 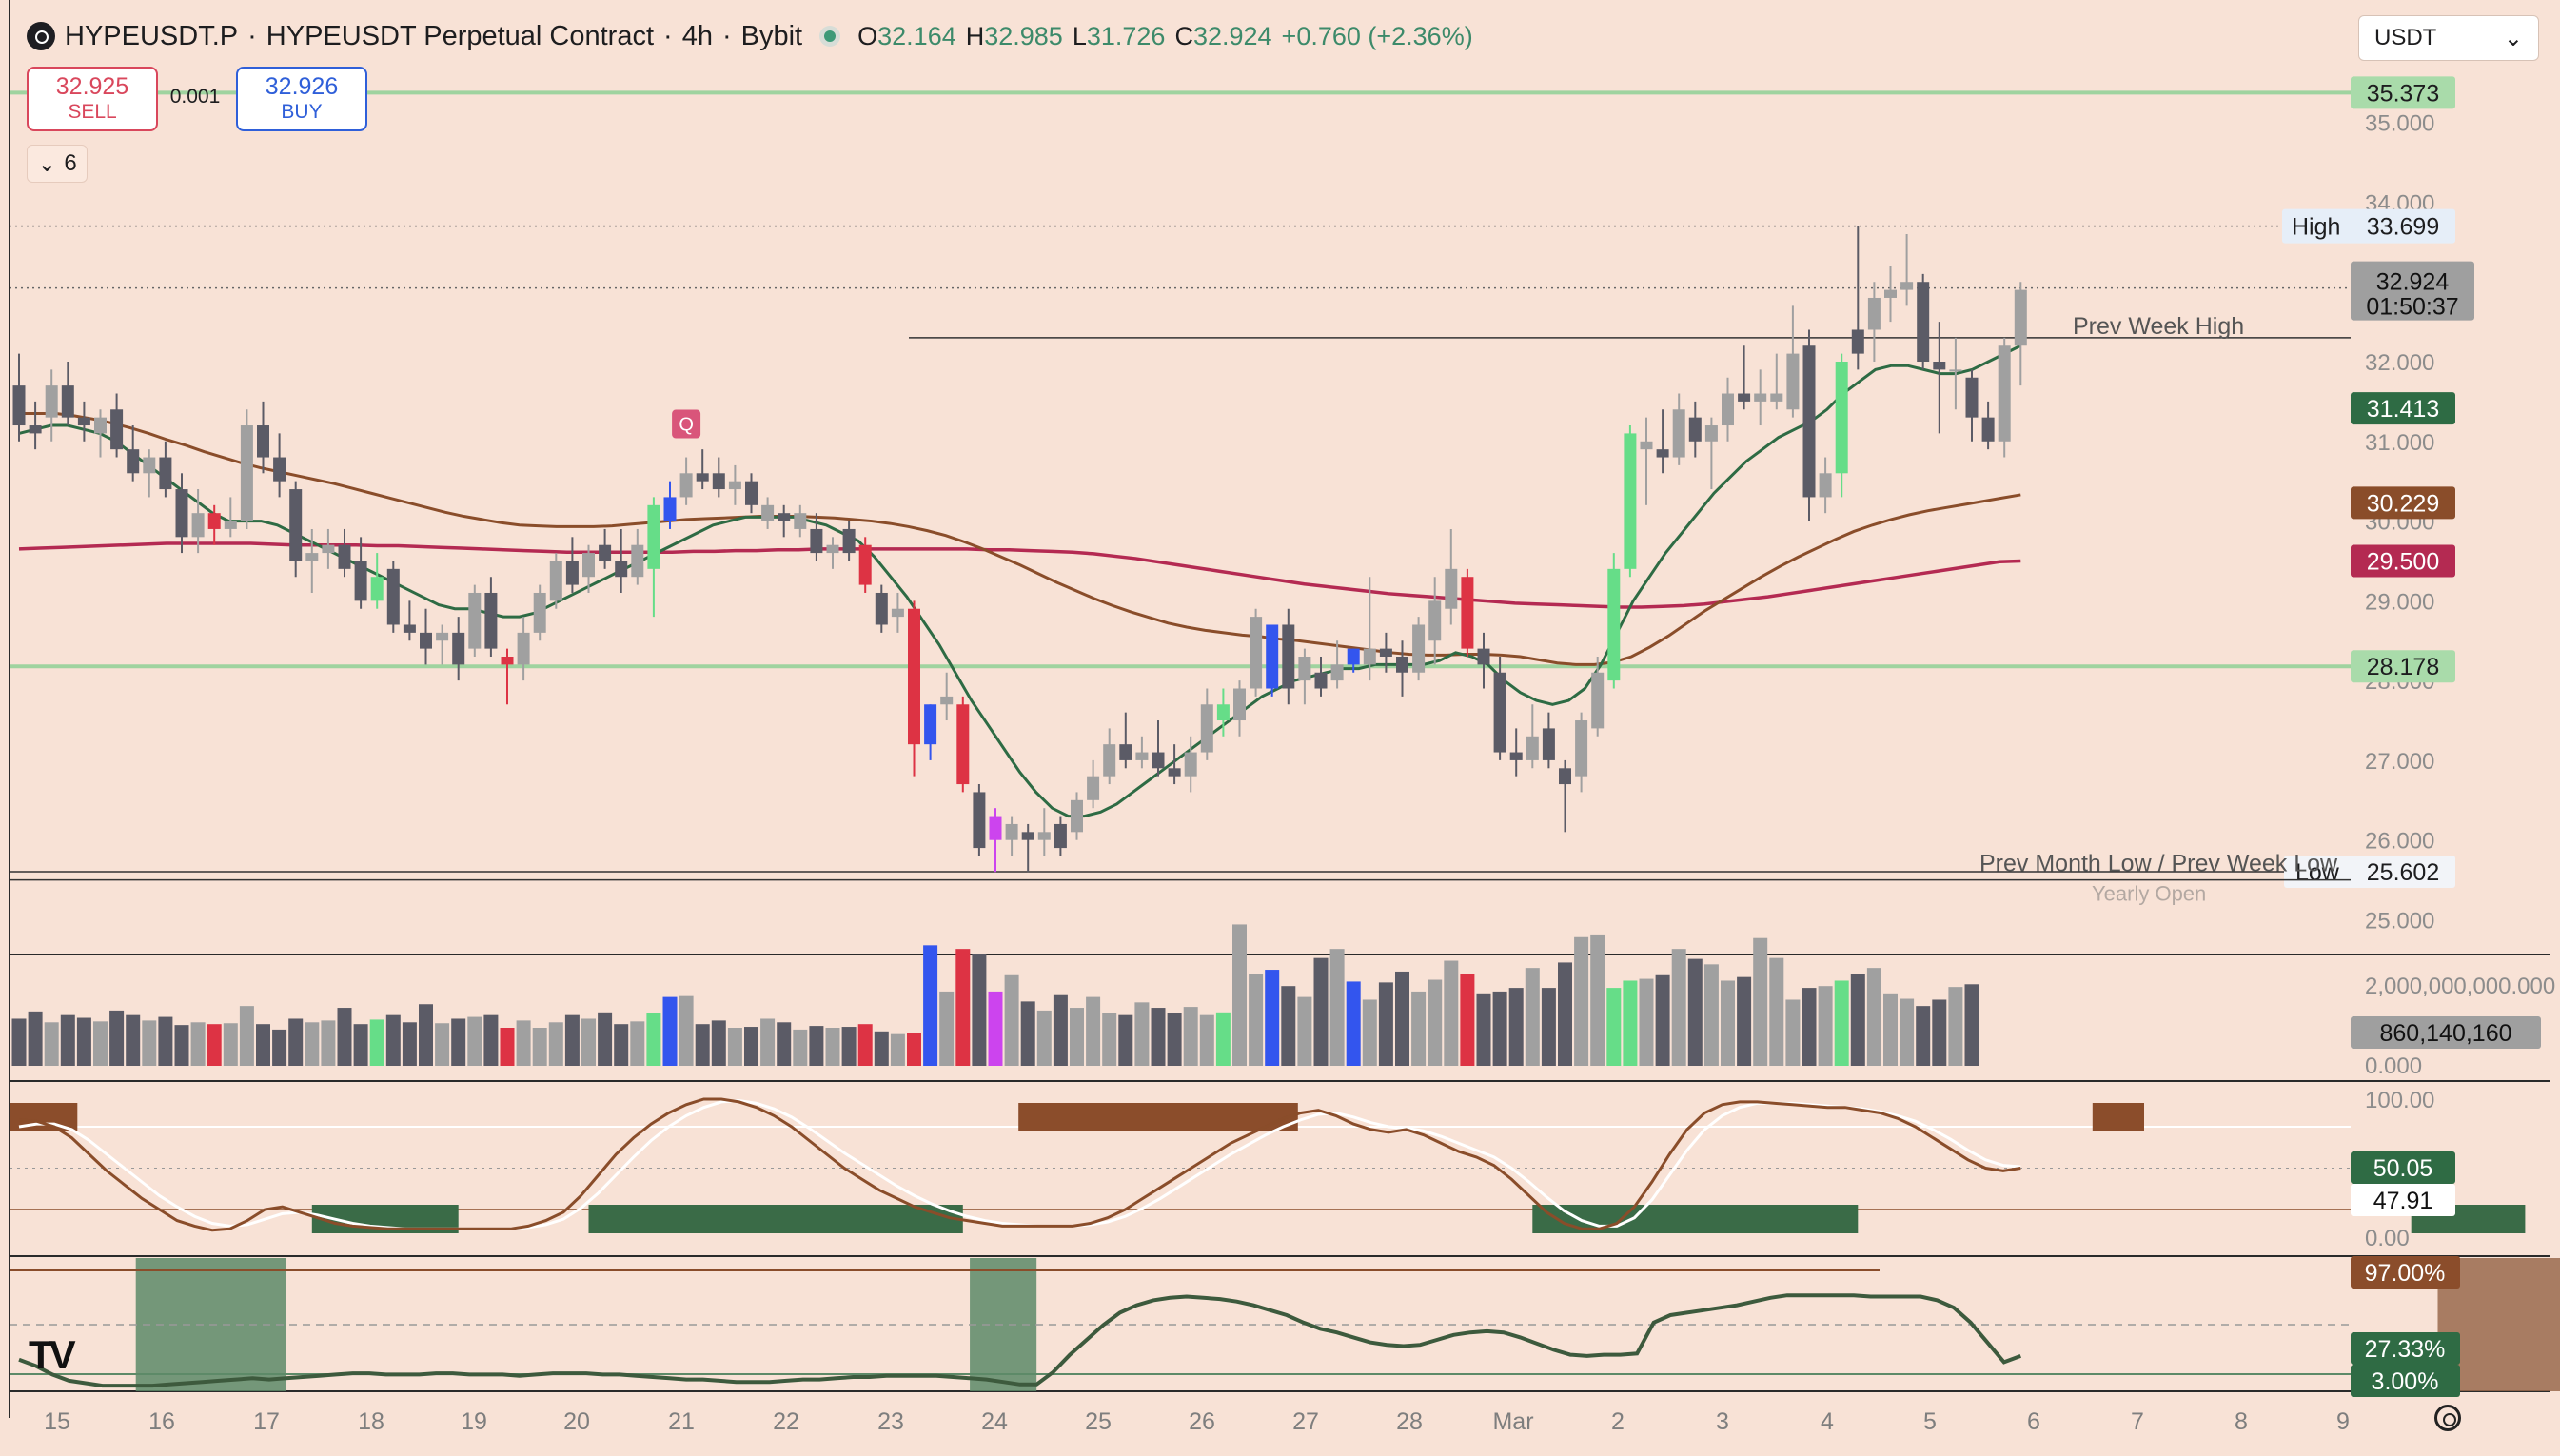 I want to click on x-tick-label: 28, so click(x=1409, y=1421).